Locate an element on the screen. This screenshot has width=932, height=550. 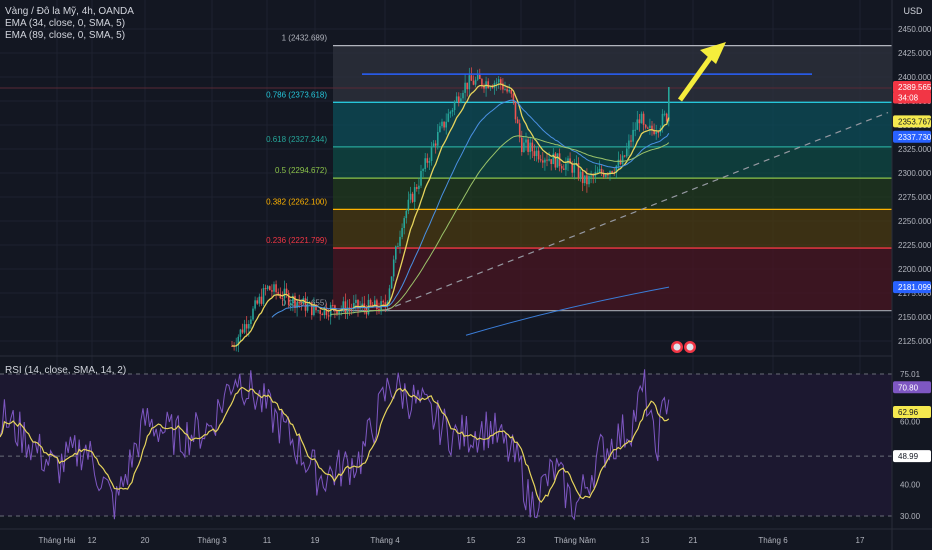
rsi-label: RSI (14, close, SMA, 14, 2) is located at coordinates (66, 370).